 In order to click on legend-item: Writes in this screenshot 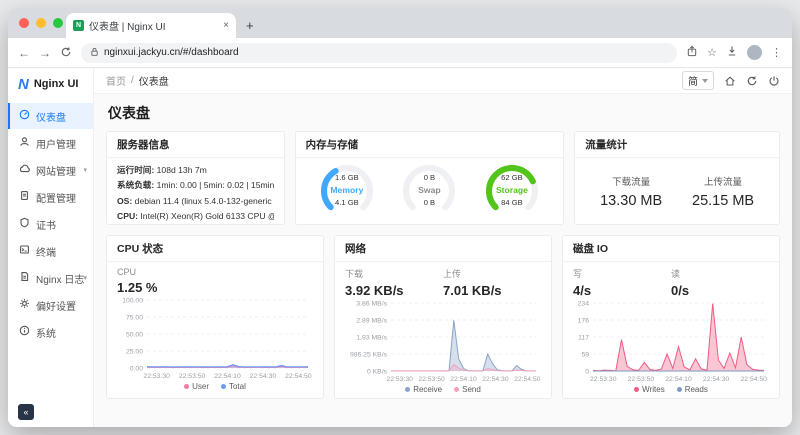, I will do `click(649, 389)`.